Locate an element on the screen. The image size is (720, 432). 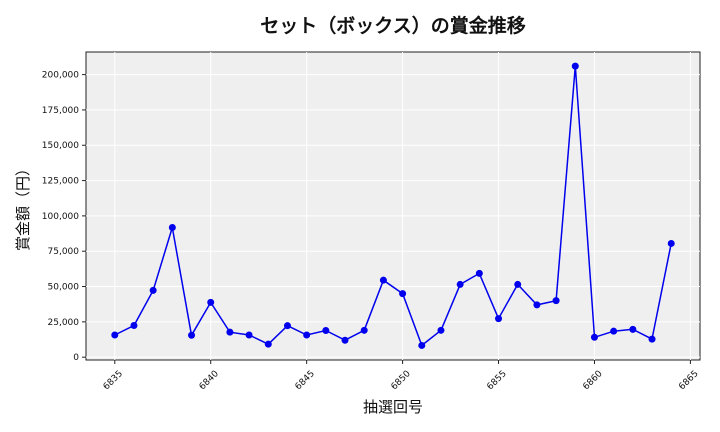
y-tick-label: 25,000 is located at coordinates (64, 323).